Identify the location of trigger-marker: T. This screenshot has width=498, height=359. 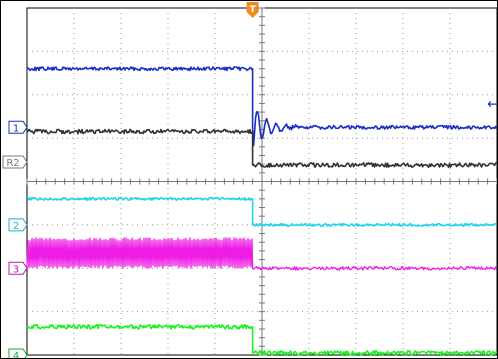
(252, 10).